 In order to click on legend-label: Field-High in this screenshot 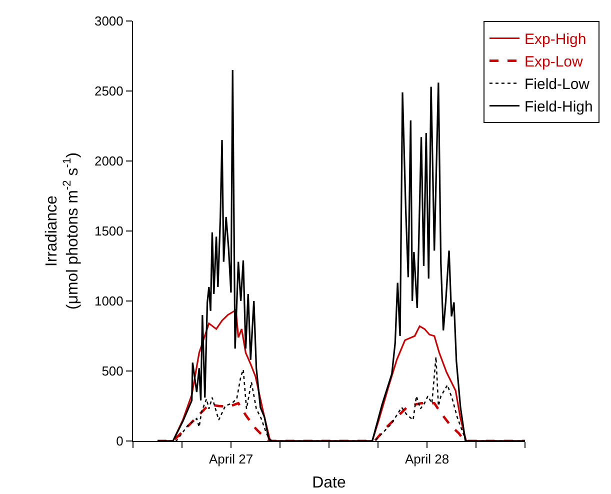, I will do `click(558, 107)`.